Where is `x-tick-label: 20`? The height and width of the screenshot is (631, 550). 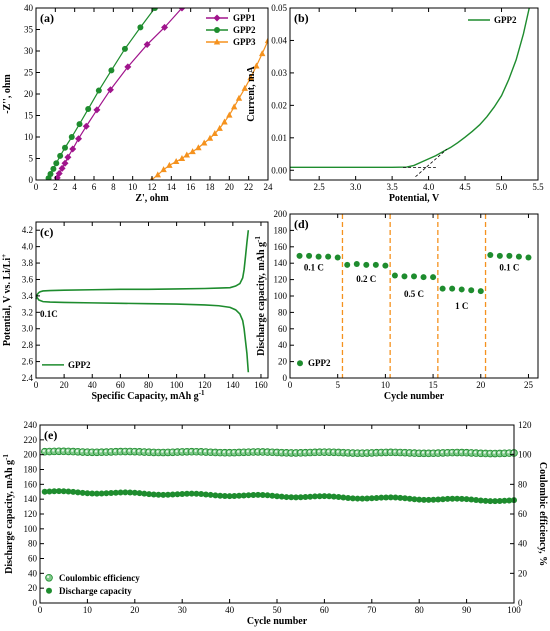 x-tick-label: 20 is located at coordinates (65, 385).